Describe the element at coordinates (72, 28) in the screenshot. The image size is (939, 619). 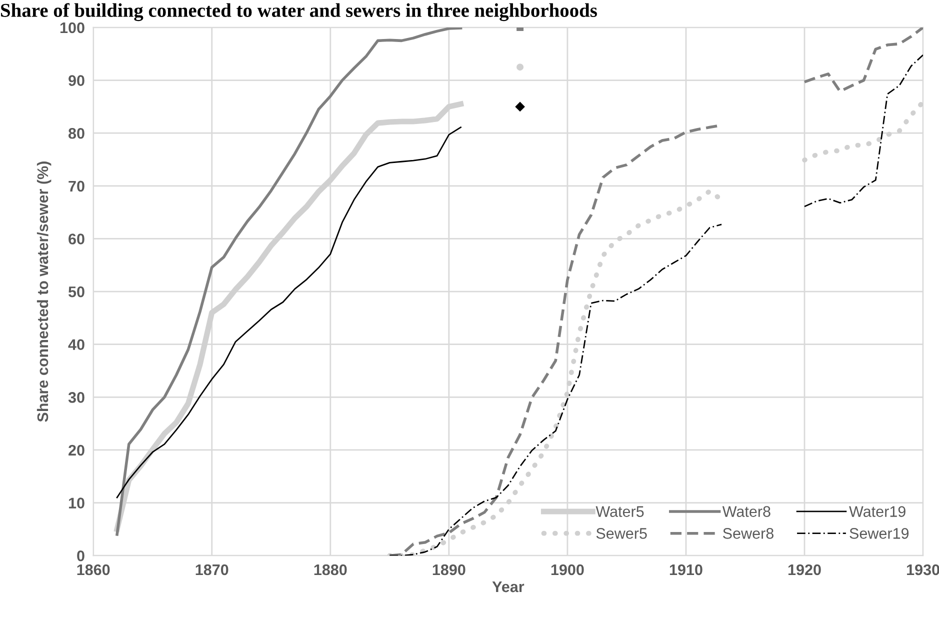
I see `y-tick-label: 100` at that location.